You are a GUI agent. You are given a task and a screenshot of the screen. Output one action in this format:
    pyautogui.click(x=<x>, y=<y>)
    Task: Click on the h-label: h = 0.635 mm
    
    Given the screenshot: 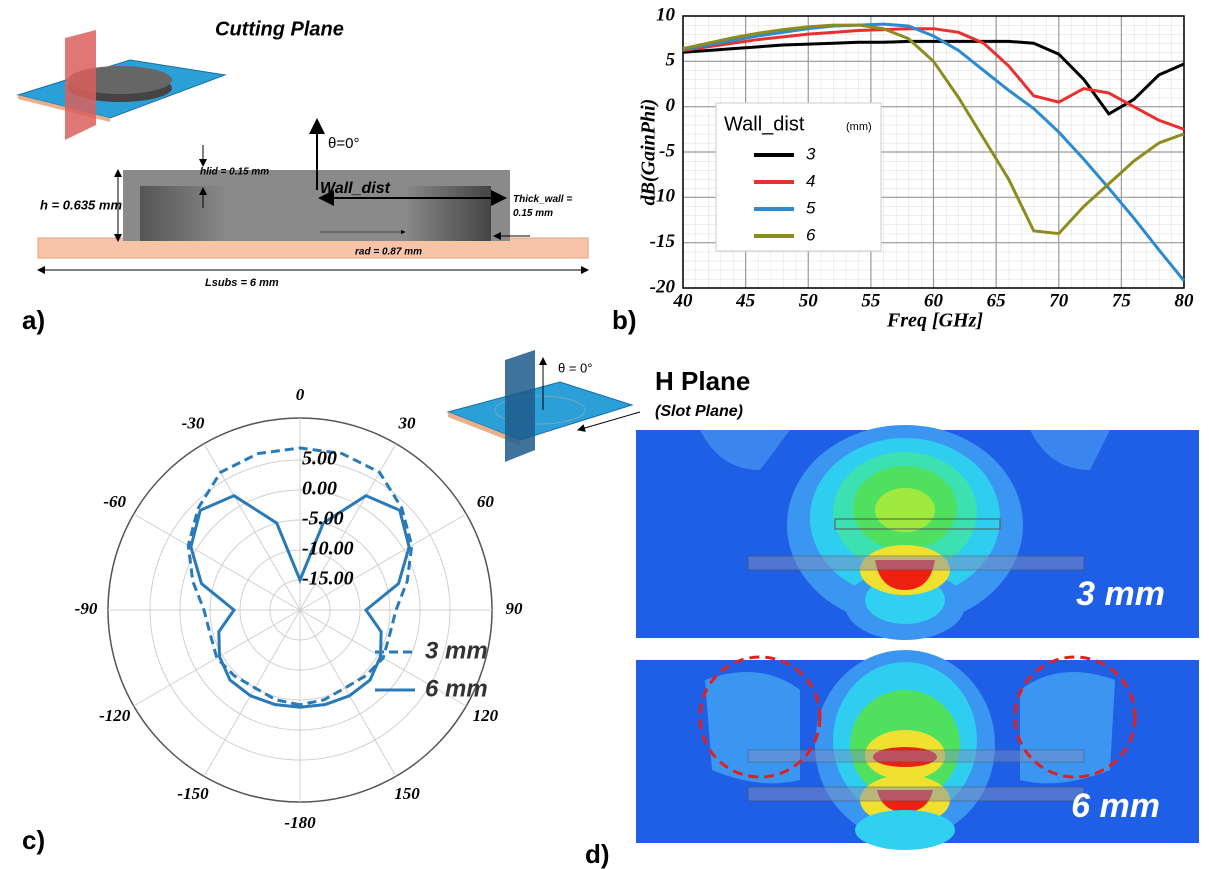 What is the action you would take?
    pyautogui.click(x=81, y=204)
    